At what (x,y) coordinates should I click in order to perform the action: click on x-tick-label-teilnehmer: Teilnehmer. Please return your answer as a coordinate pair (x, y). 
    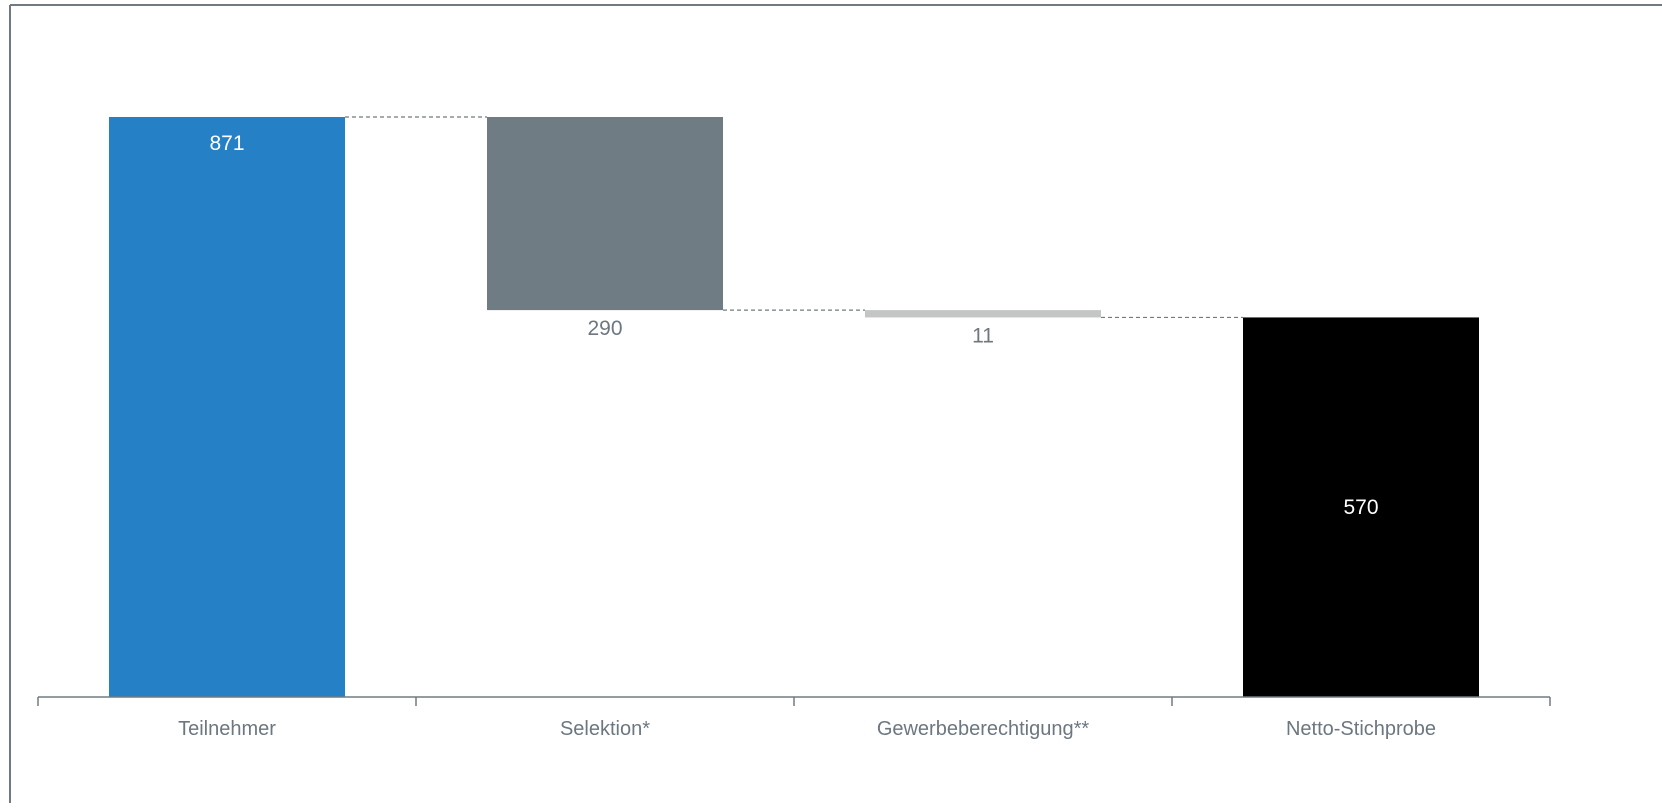
    Looking at the image, I should click on (227, 729).